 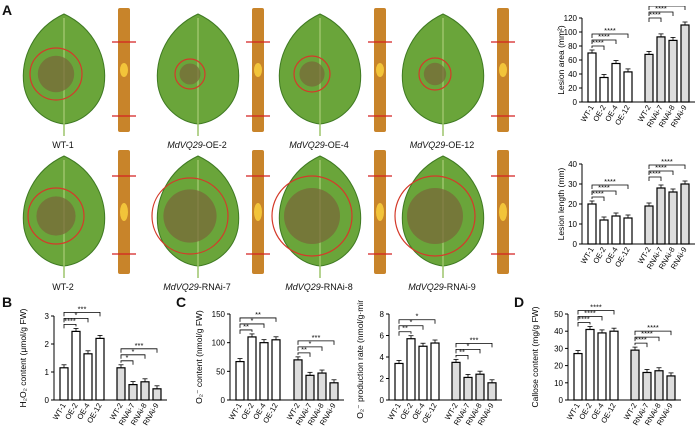 I want to click on line-name: -OE-2, so click(x=214, y=145).